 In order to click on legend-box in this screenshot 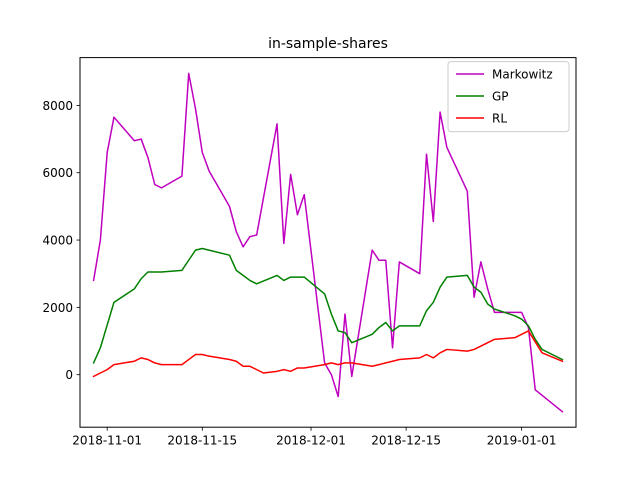, I will do `click(508, 97)`.